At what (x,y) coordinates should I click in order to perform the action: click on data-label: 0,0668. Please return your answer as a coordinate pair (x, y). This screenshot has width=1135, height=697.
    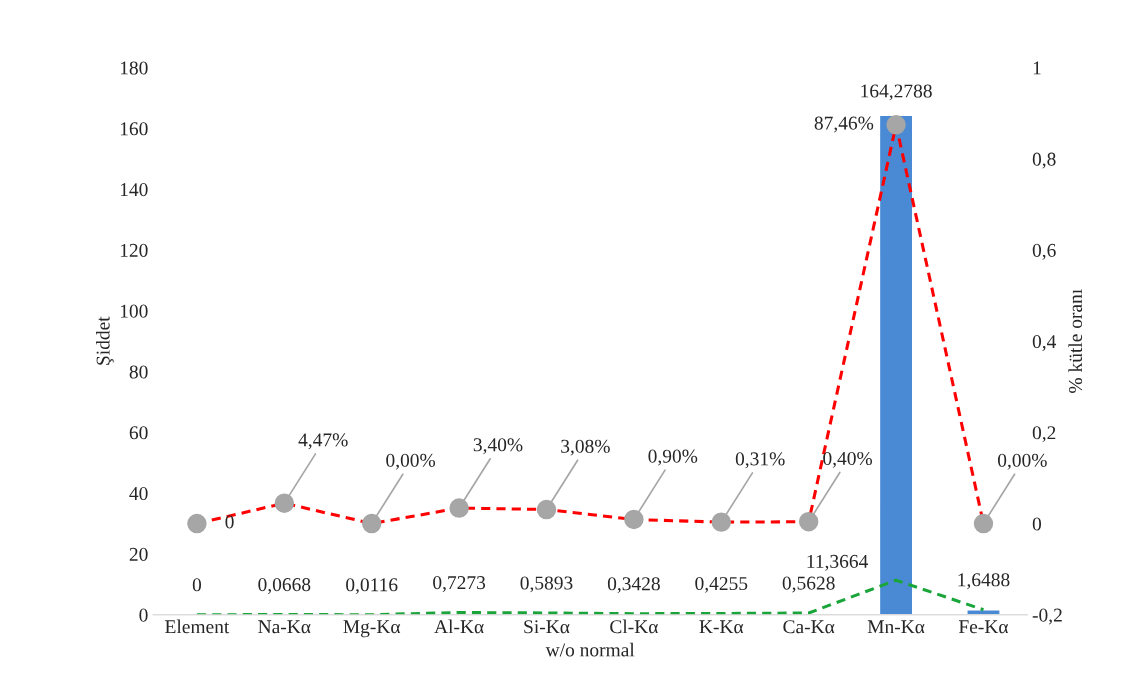
    Looking at the image, I should click on (284, 586).